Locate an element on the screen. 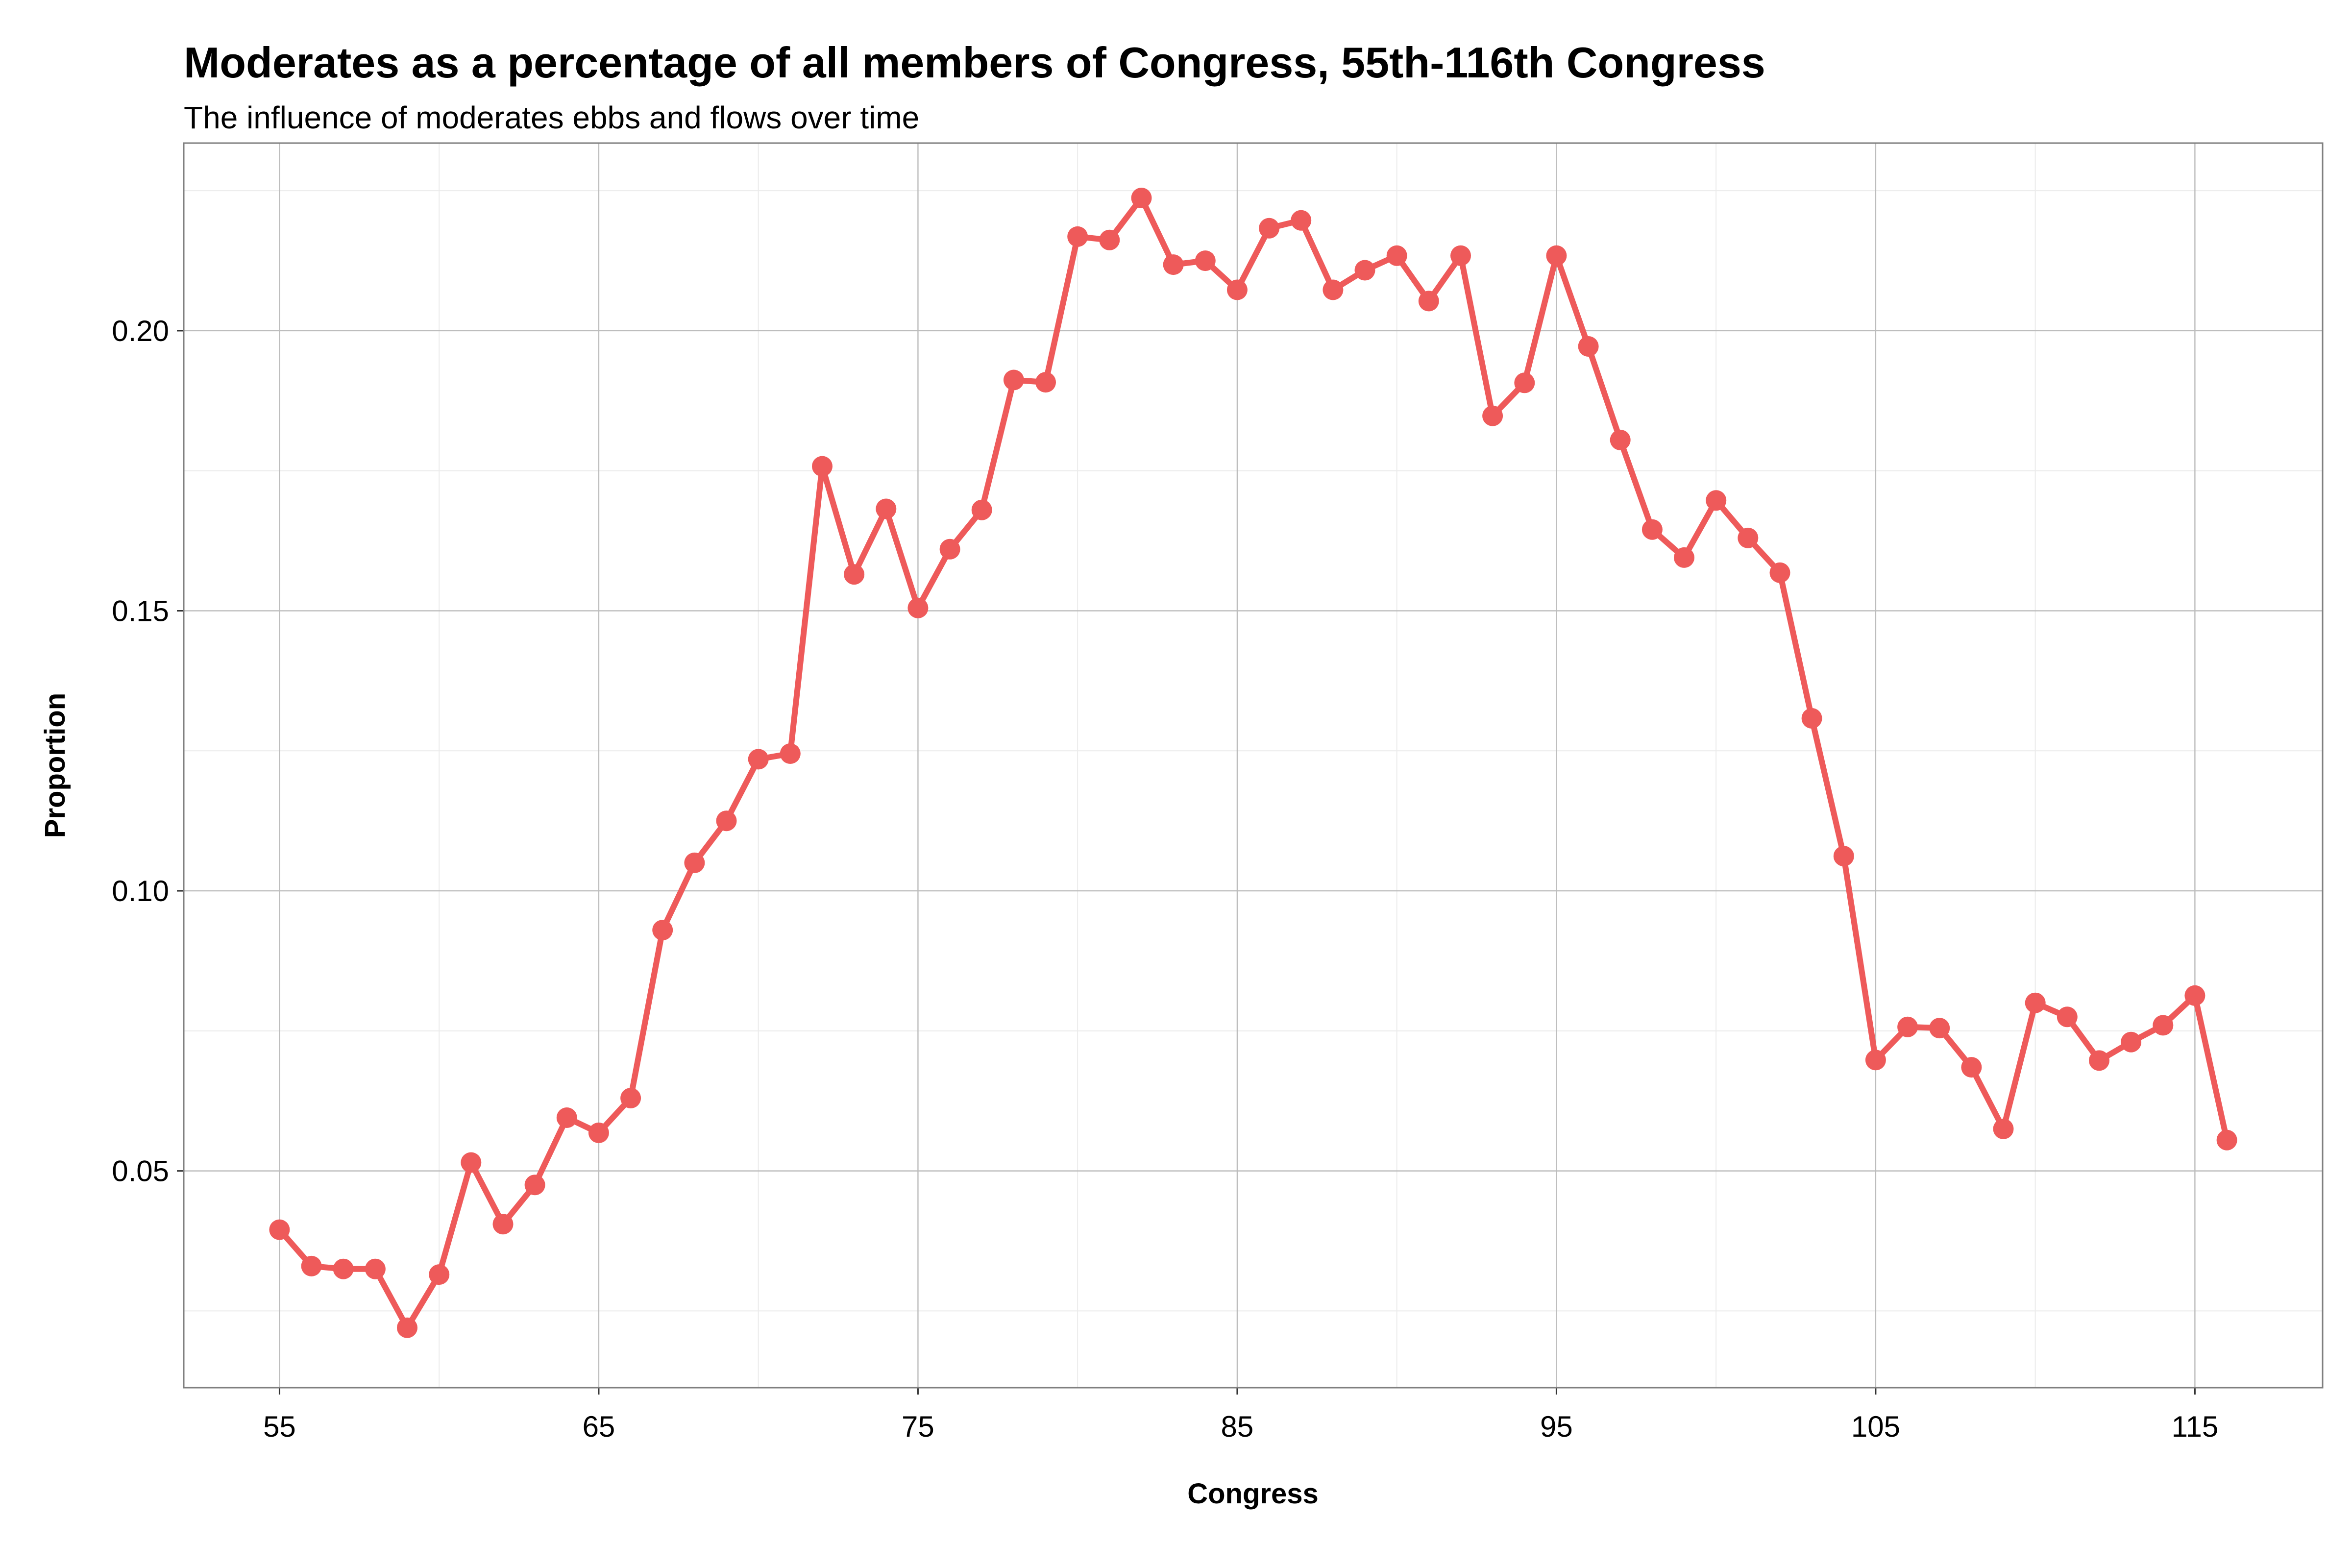 Image resolution: width=2352 pixels, height=1568 pixels. y-tick-label: 0.20 is located at coordinates (140, 331).